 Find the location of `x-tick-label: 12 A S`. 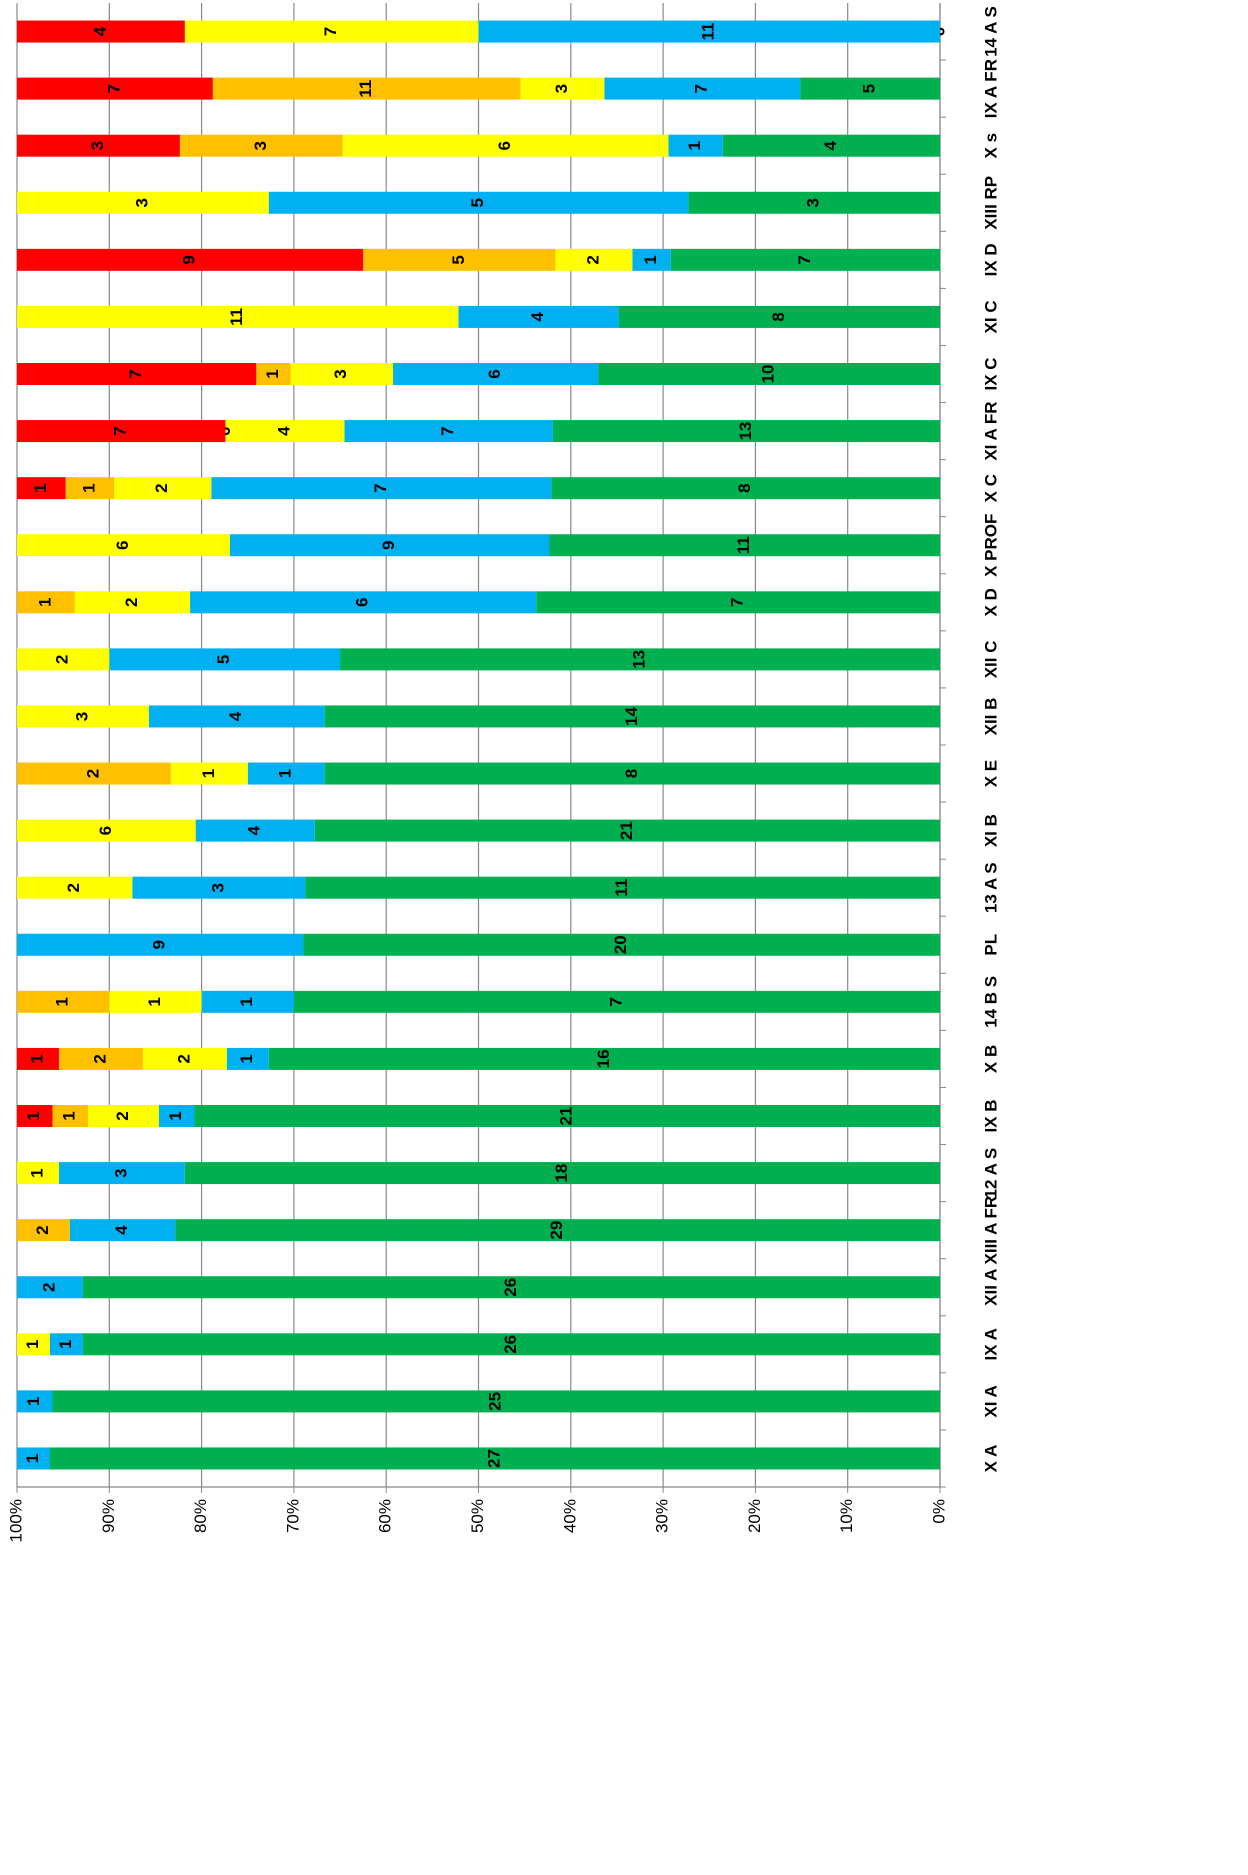

x-tick-label: 12 A S is located at coordinates (990, 1173).